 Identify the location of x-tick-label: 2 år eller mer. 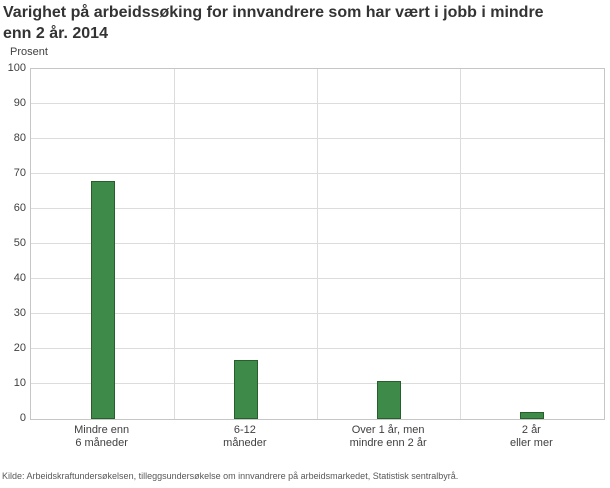
(531, 436).